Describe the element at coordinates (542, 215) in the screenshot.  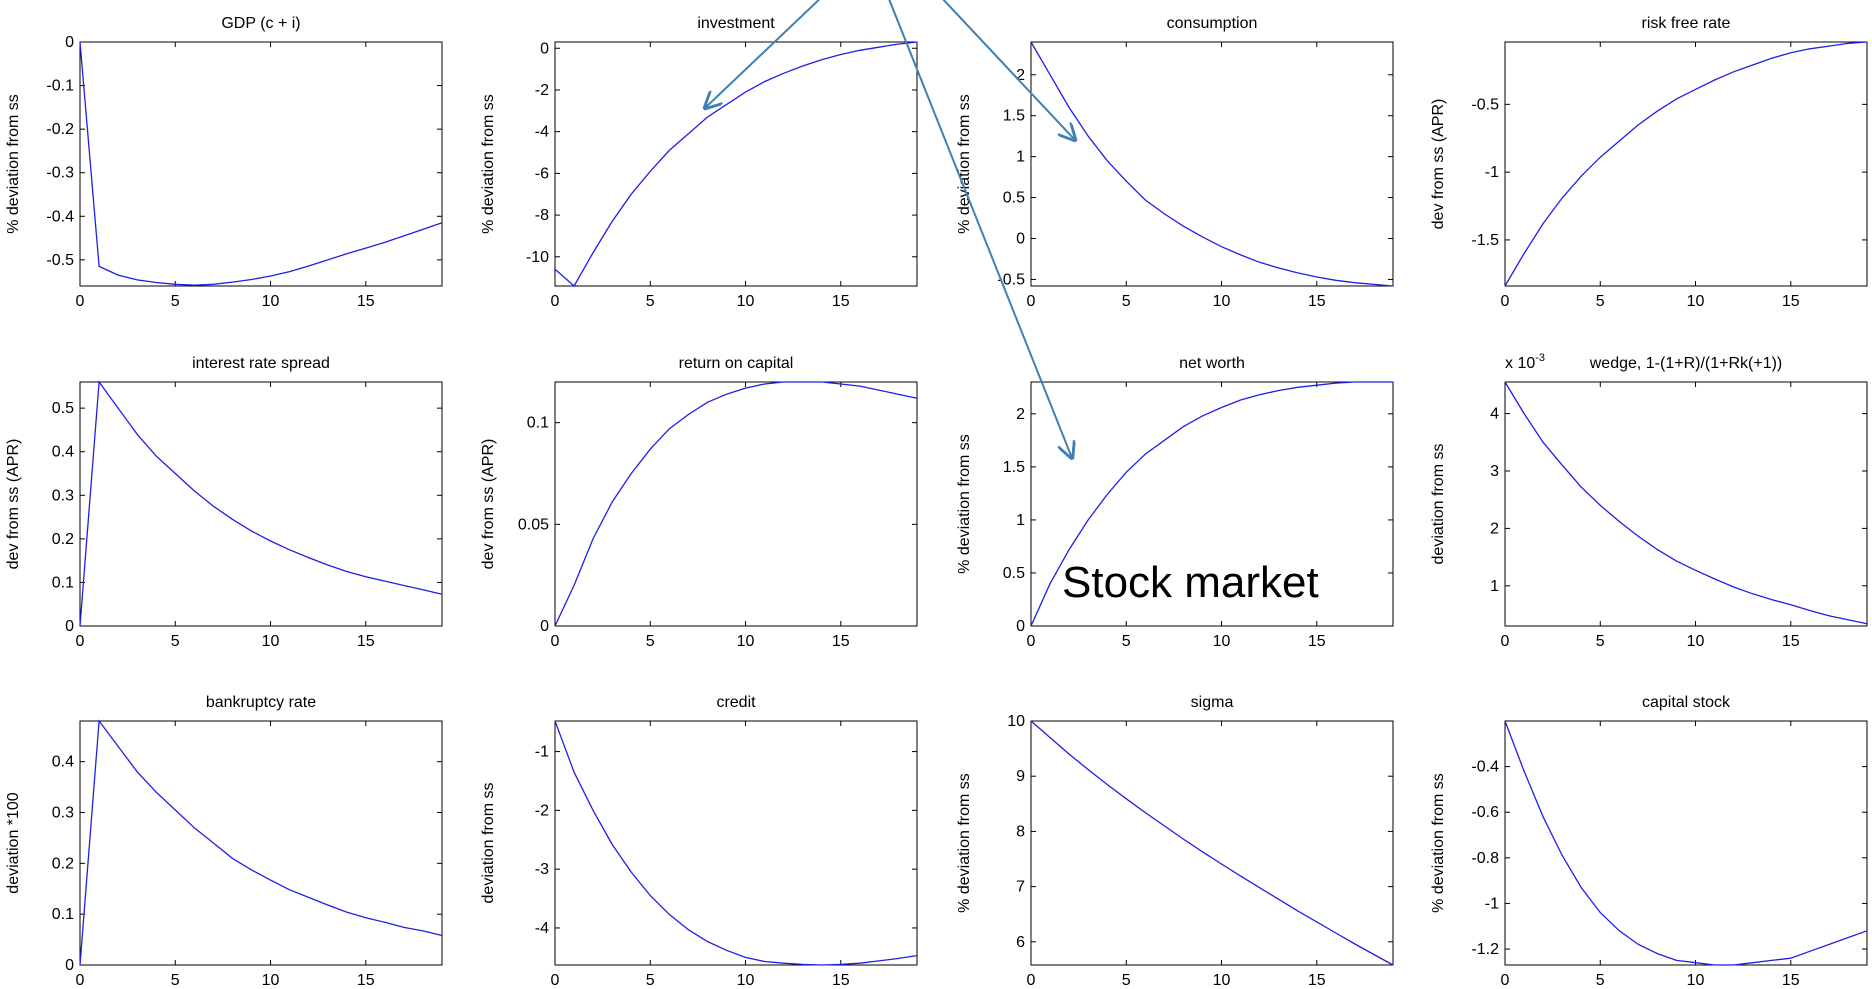
I see `y-tick-label: -8` at that location.